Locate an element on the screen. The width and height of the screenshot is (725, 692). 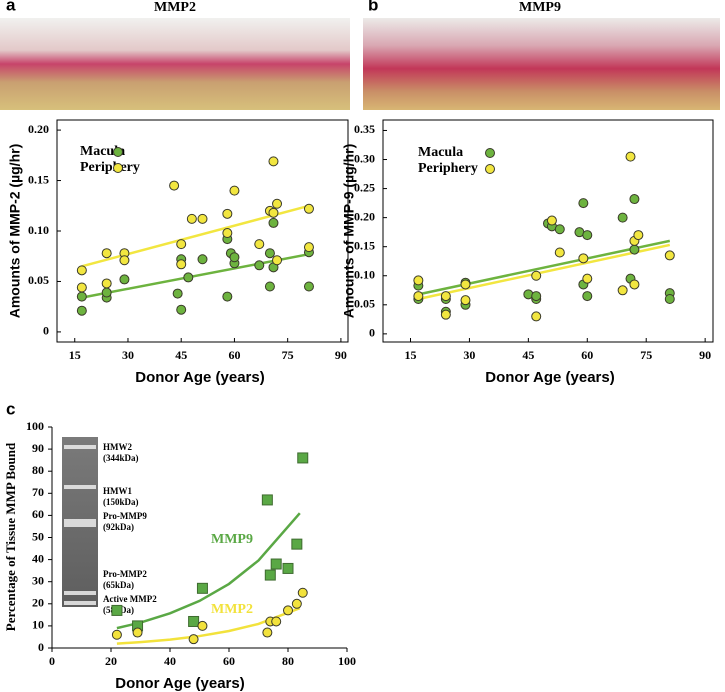
panel-label: a is located at coordinates (11, 7).